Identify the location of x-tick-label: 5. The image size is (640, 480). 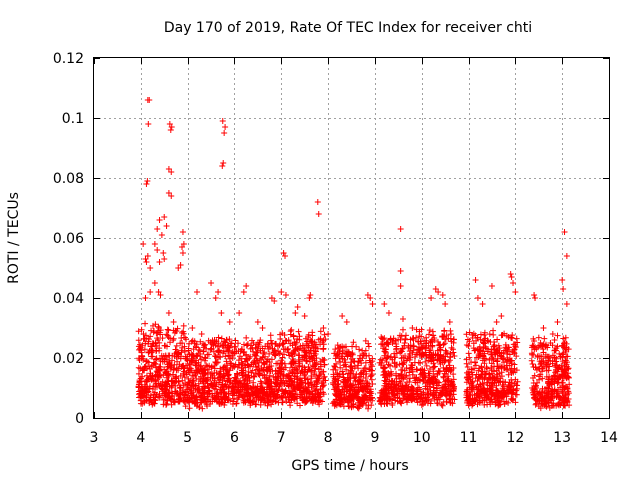
(187, 438).